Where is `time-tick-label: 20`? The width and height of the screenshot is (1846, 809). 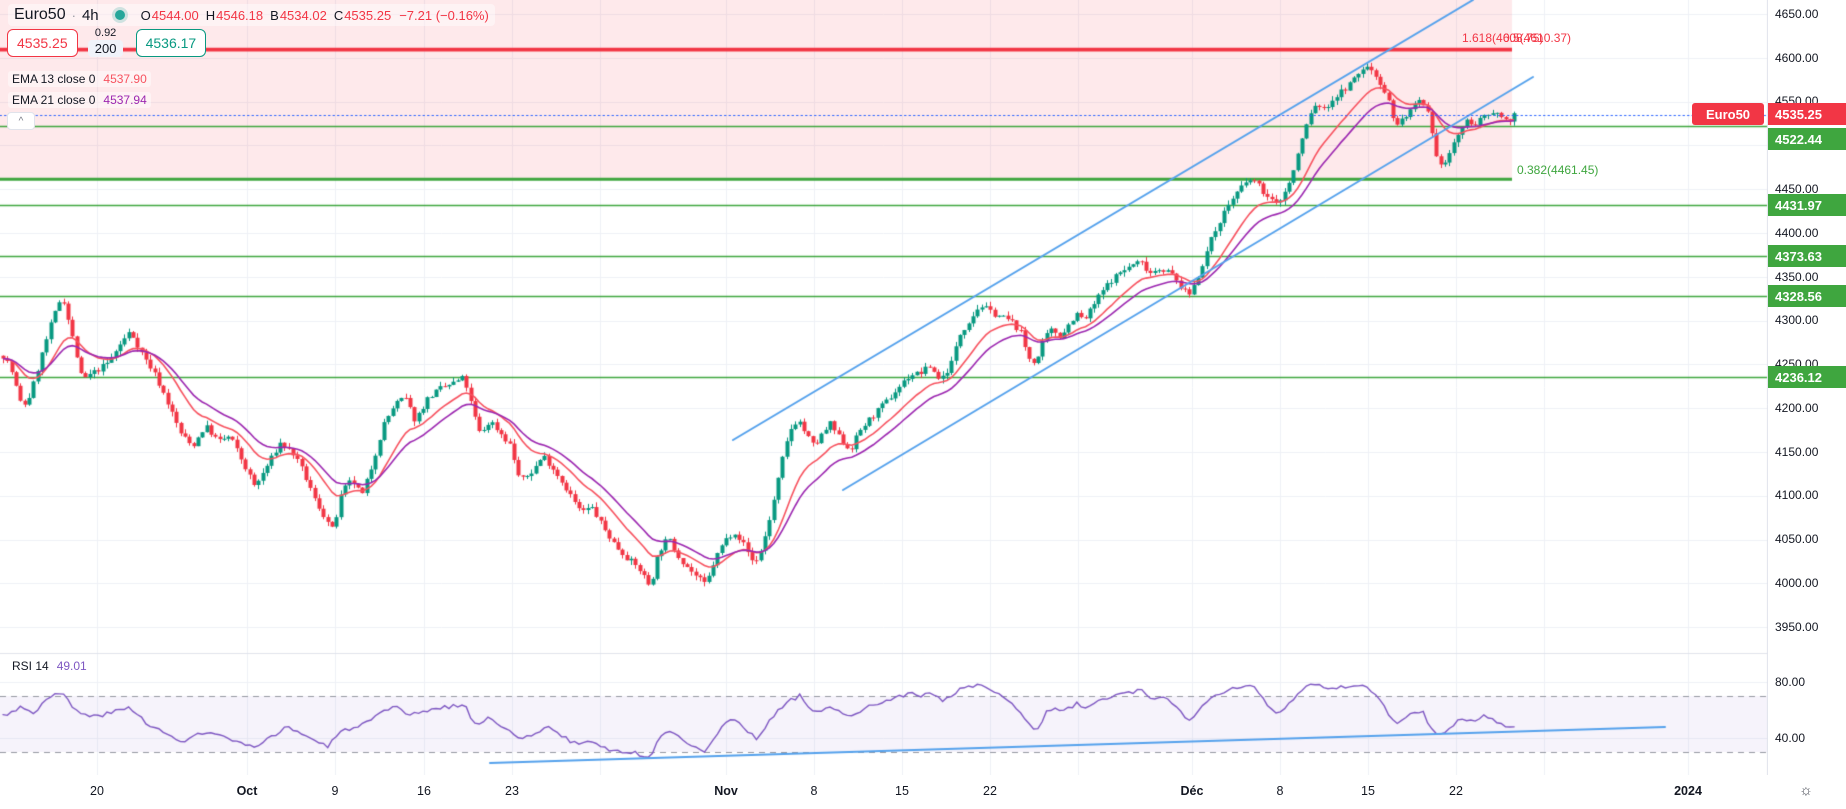 time-tick-label: 20 is located at coordinates (97, 791).